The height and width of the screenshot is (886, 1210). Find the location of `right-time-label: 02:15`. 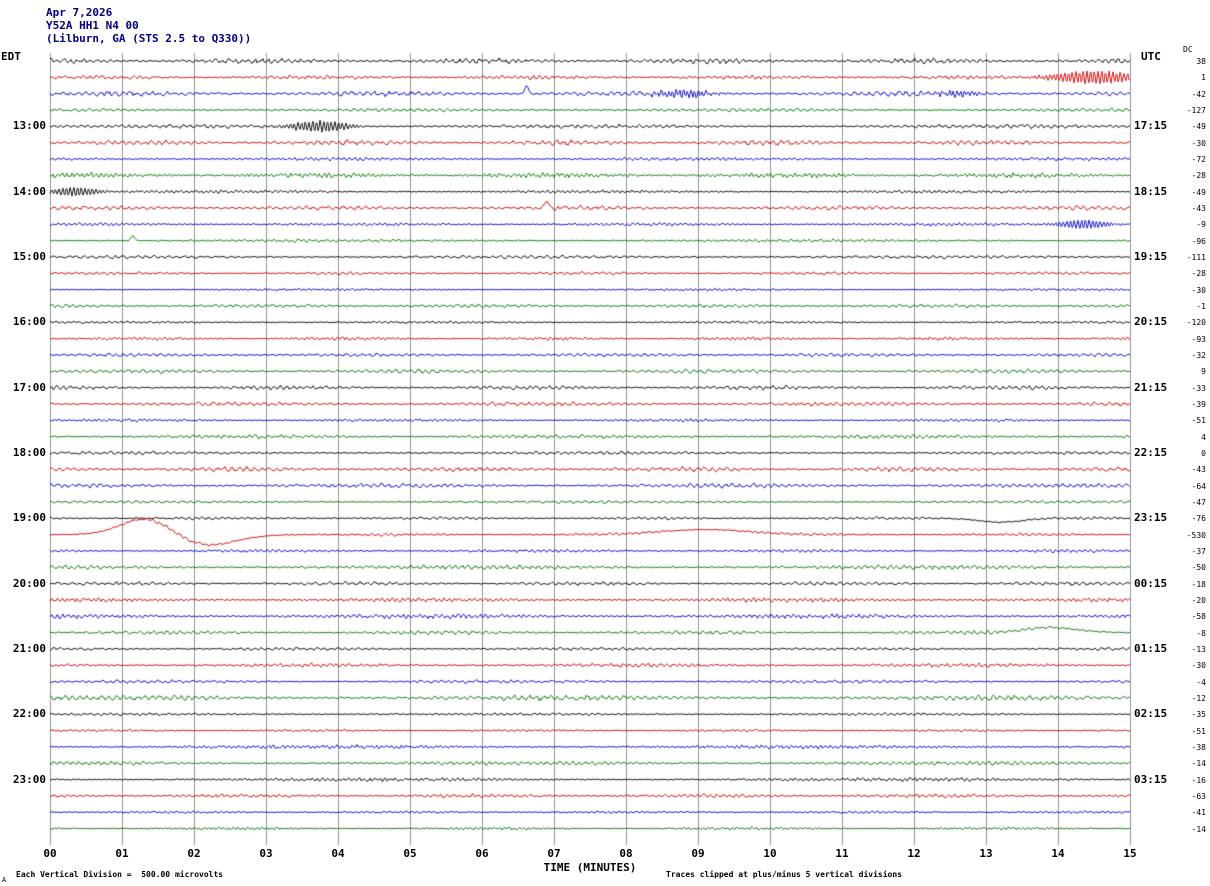

right-time-label: 02:15 is located at coordinates (1151, 714).